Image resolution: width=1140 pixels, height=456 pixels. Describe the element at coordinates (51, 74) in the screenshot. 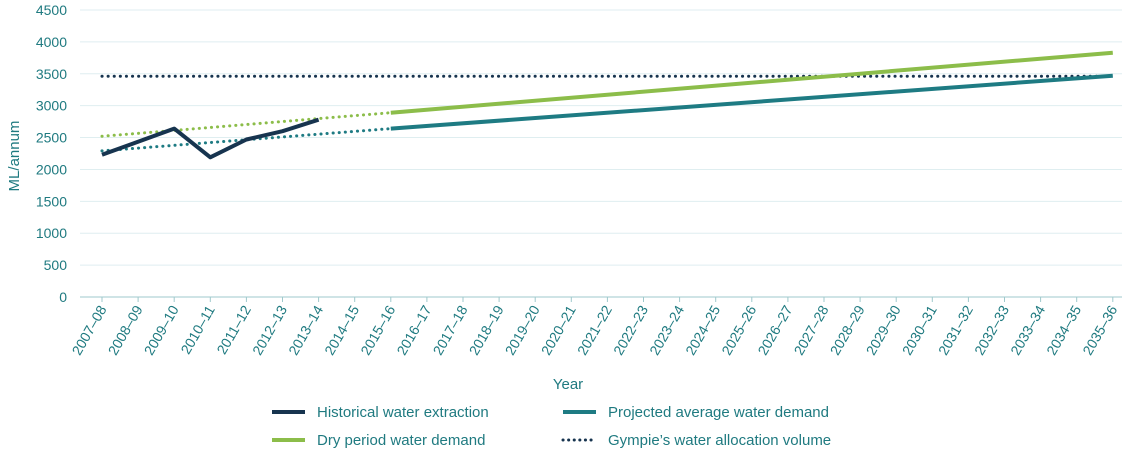

I see `y-tick-label: 3500` at that location.